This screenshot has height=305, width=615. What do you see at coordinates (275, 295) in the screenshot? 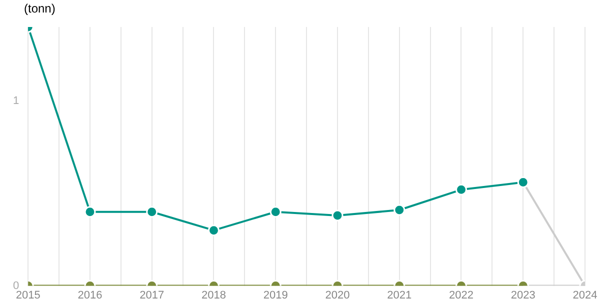
I see `x-tick-label: 2019` at bounding box center [275, 295].